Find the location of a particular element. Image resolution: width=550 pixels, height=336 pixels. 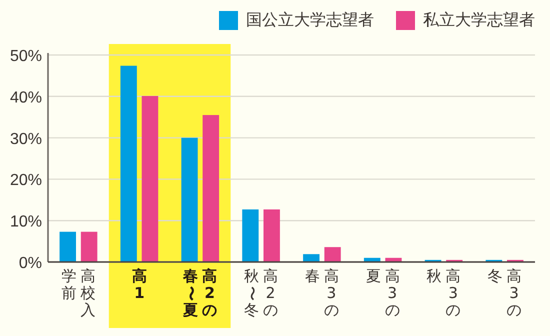

legend-label: 私立大学志望者 is located at coordinates (479, 20).